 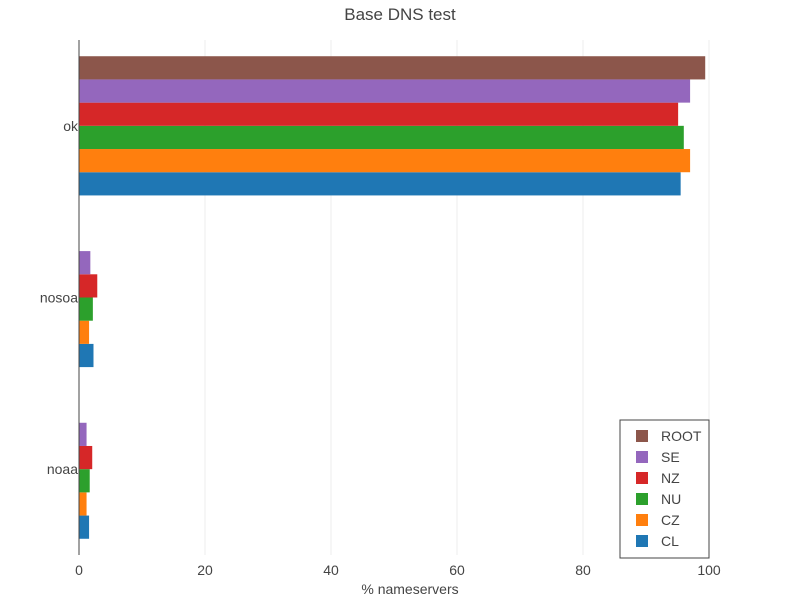 I want to click on bar-root-ok, so click(x=392, y=68).